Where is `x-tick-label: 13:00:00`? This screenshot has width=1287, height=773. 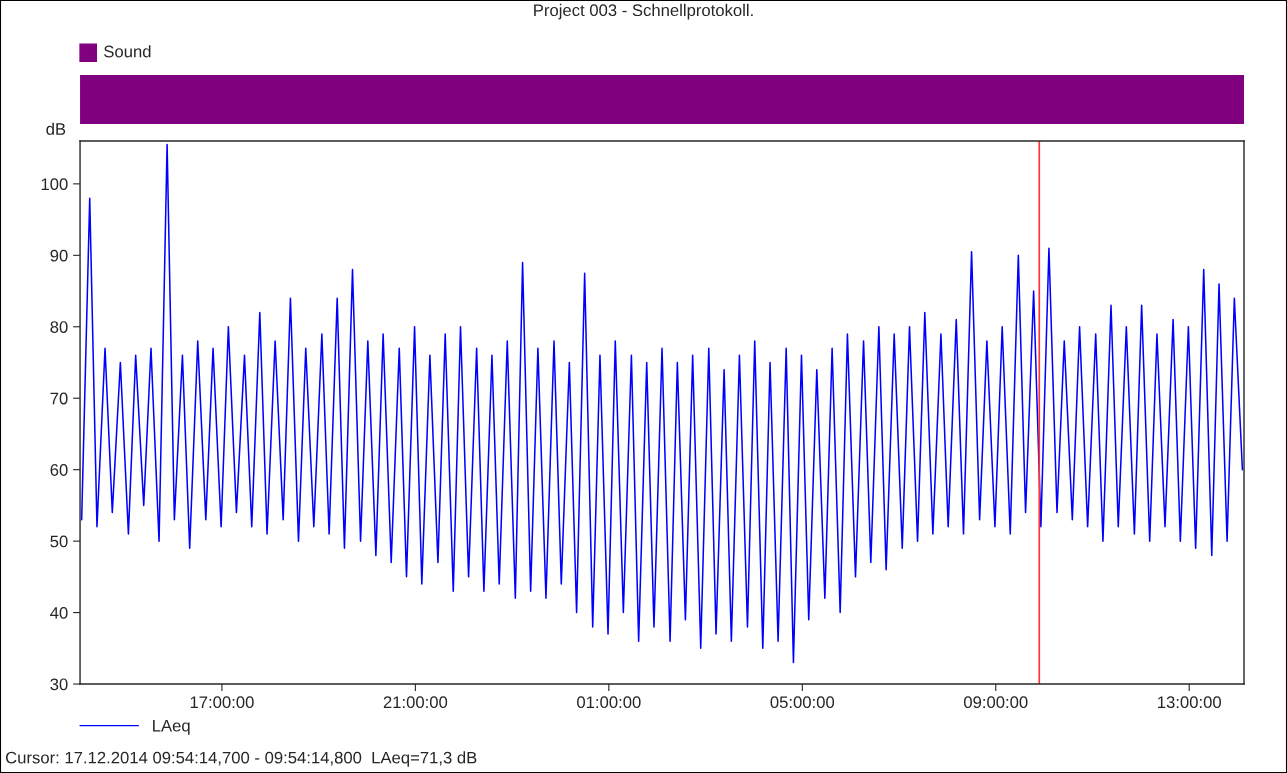 x-tick-label: 13:00:00 is located at coordinates (1189, 702).